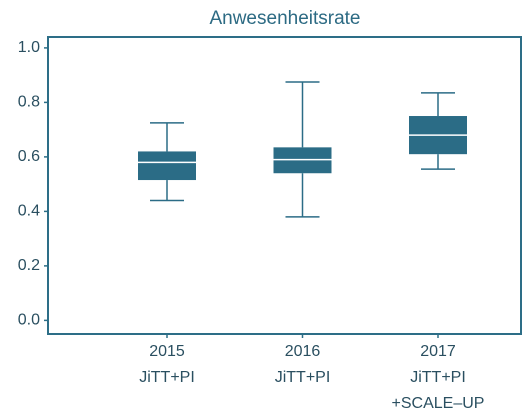  What do you see at coordinates (438, 351) in the screenshot?
I see `x-tick-label: 2017` at bounding box center [438, 351].